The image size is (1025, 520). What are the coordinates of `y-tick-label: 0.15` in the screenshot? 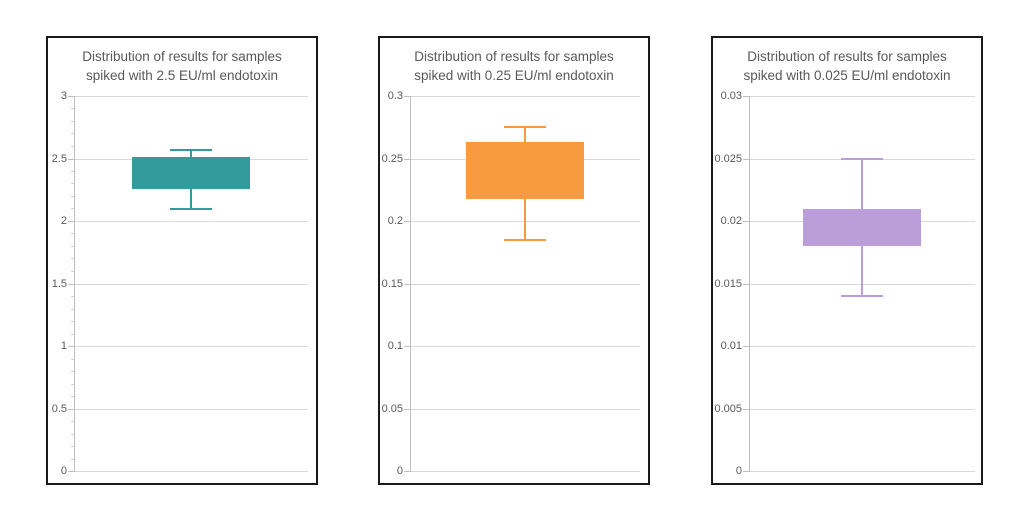 It's located at (392, 284).